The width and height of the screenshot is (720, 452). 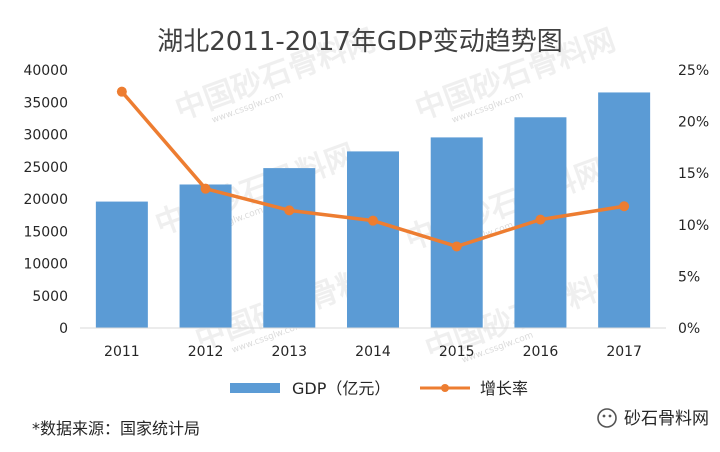 I want to click on right-tick-label: 10%, so click(x=693, y=226).